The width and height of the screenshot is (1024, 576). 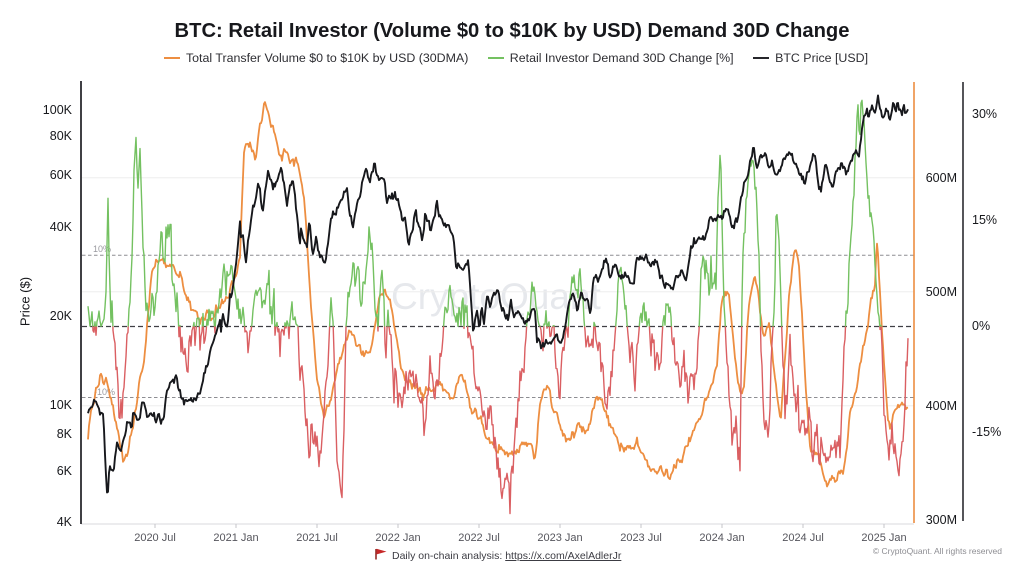 What do you see at coordinates (986, 432) in the screenshot?
I see `svg-text: -15%` at bounding box center [986, 432].